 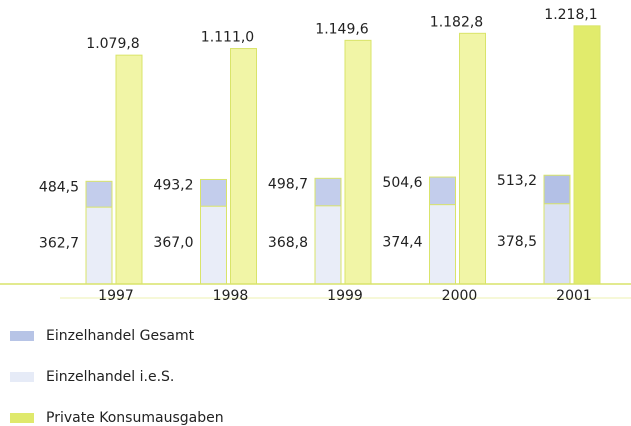 I want to click on x-tick-label: 1997, so click(x=116, y=296).